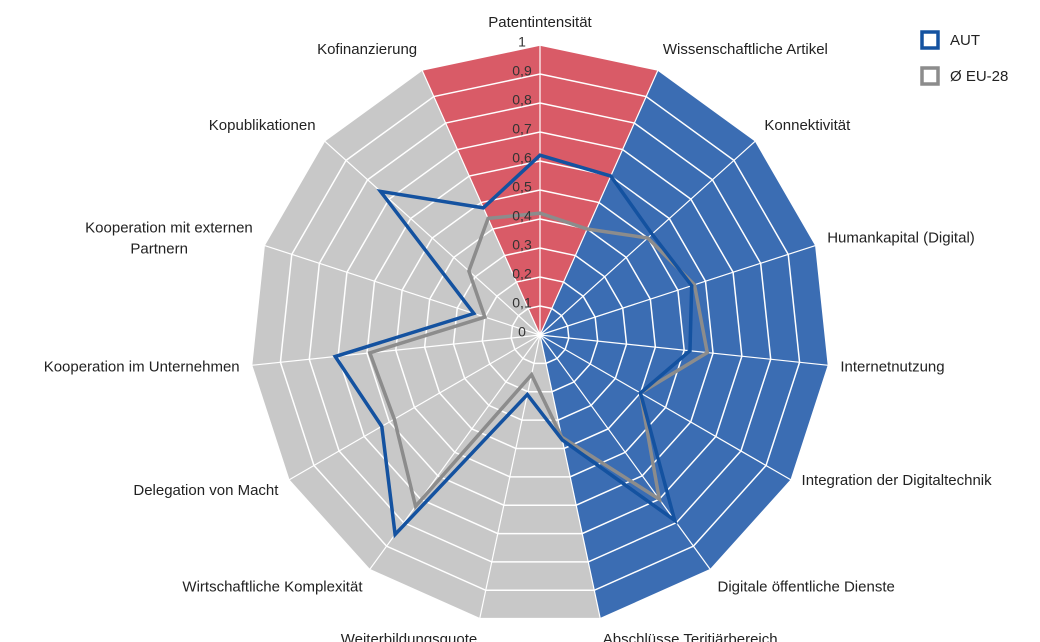 This screenshot has height=642, width=1040. I want to click on category-label: Humankapital (Digital), so click(901, 238).